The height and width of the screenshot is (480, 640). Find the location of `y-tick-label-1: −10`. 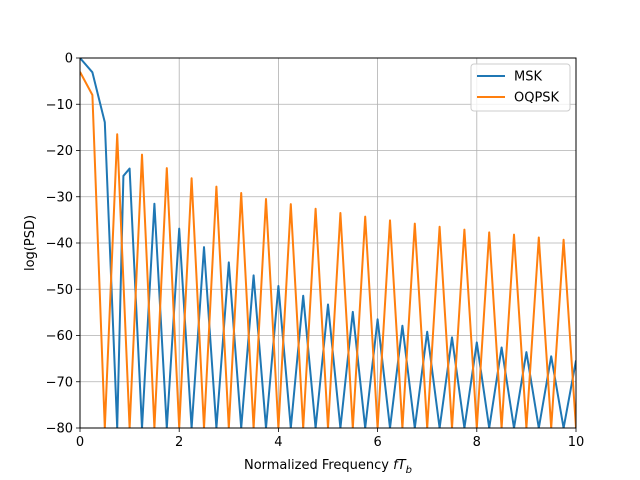

y-tick-label-1: −10 is located at coordinates (59, 105).